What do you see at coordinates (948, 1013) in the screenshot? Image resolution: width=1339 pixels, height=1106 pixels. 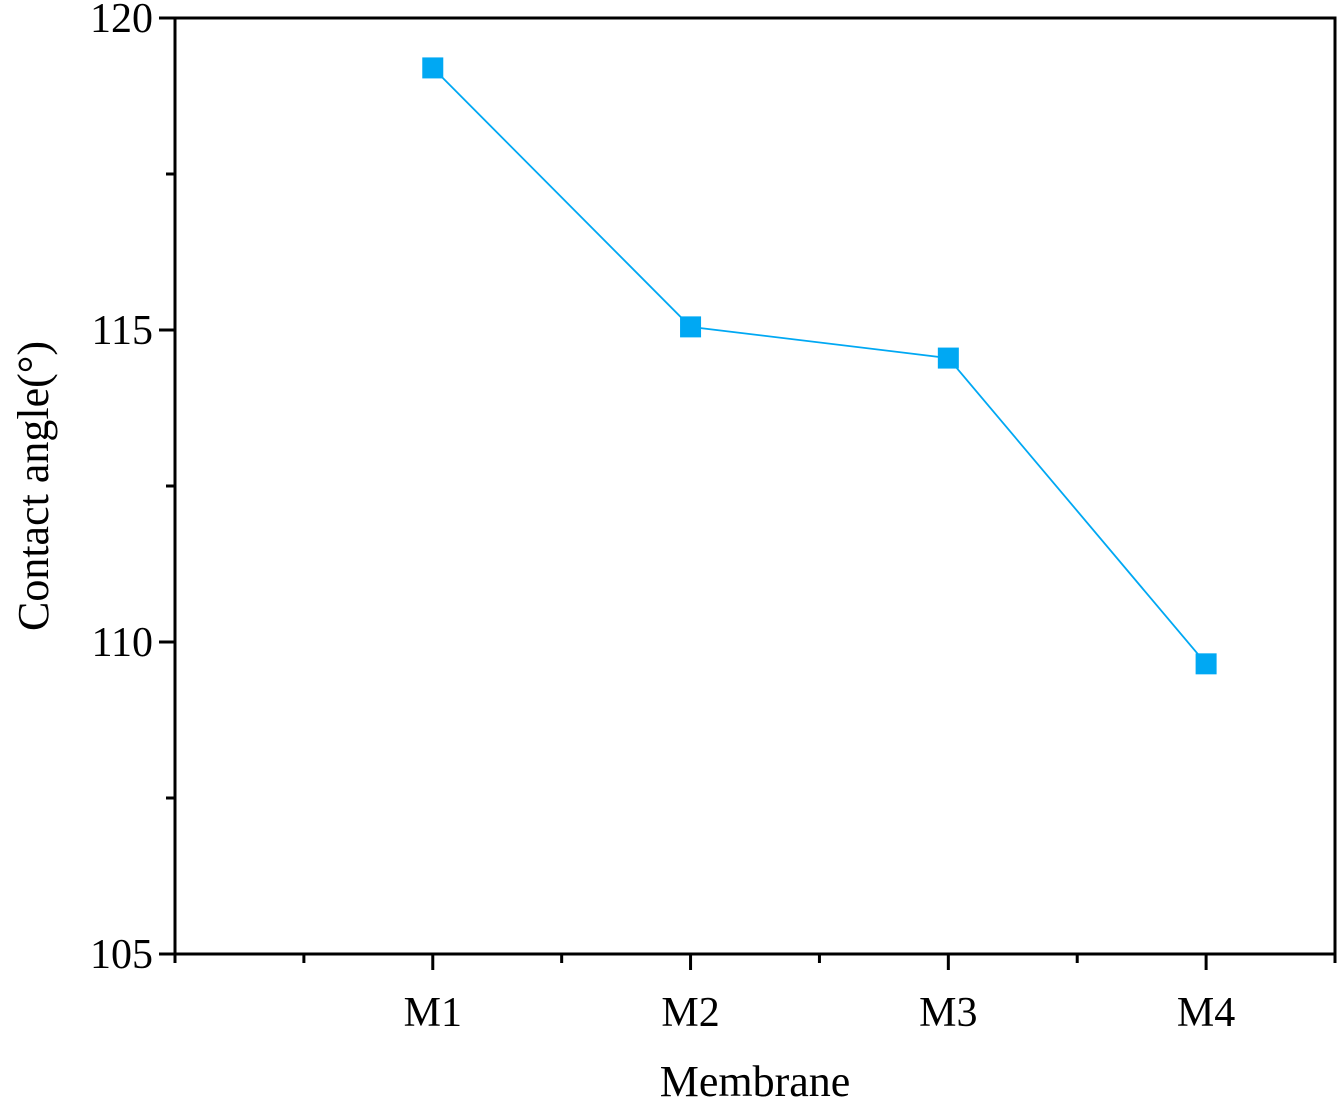 I see `x-tick-label: M3` at bounding box center [948, 1013].